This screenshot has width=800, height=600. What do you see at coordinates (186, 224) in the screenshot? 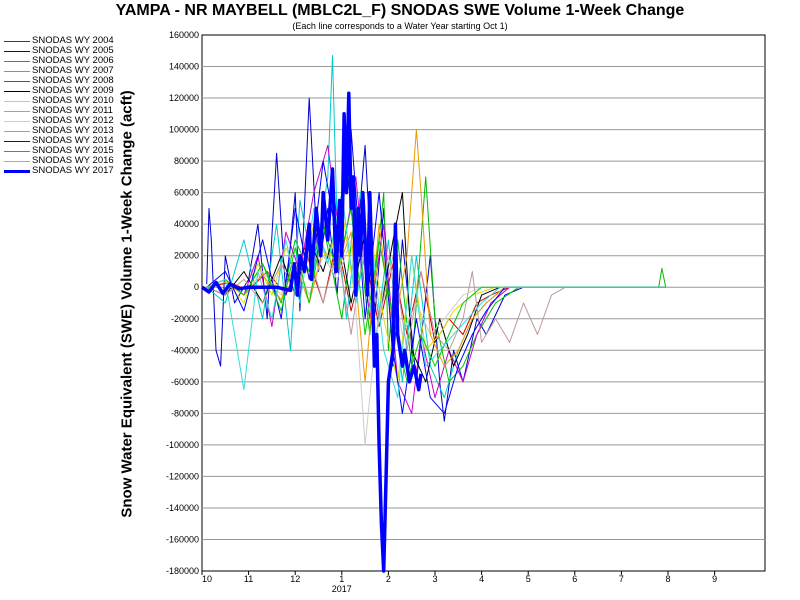
I see `y-tick-label: 40000` at bounding box center [186, 224].